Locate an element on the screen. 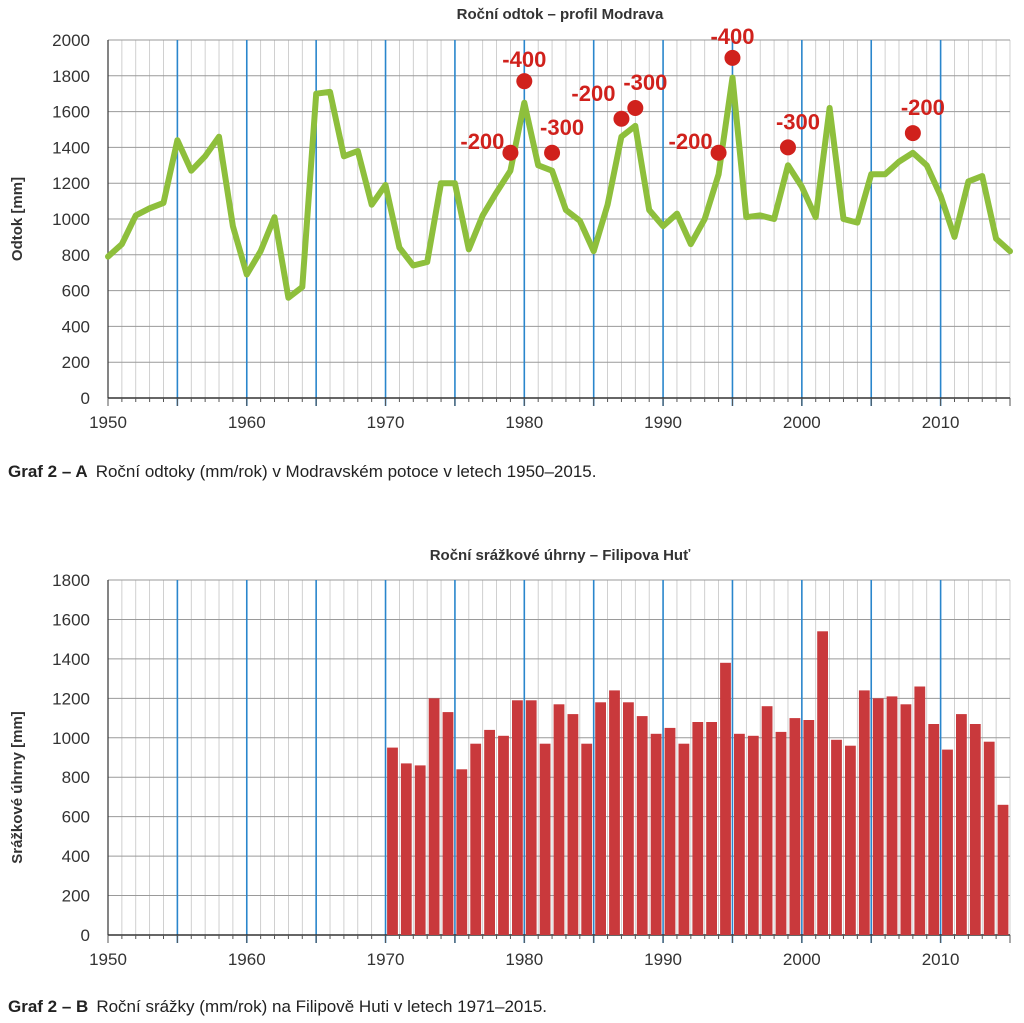 Image resolution: width=1024 pixels, height=1023 pixels. chart-a-y-tick-label: 600 is located at coordinates (76, 291).